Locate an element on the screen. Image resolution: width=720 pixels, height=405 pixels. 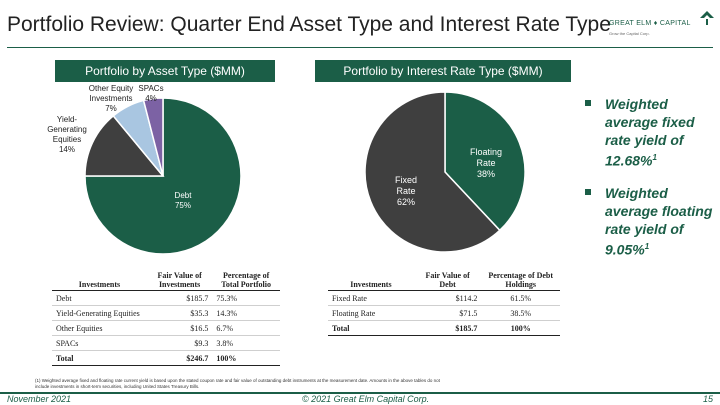
pie-slice-yield-generating-equities is located at coordinates (124, 145).